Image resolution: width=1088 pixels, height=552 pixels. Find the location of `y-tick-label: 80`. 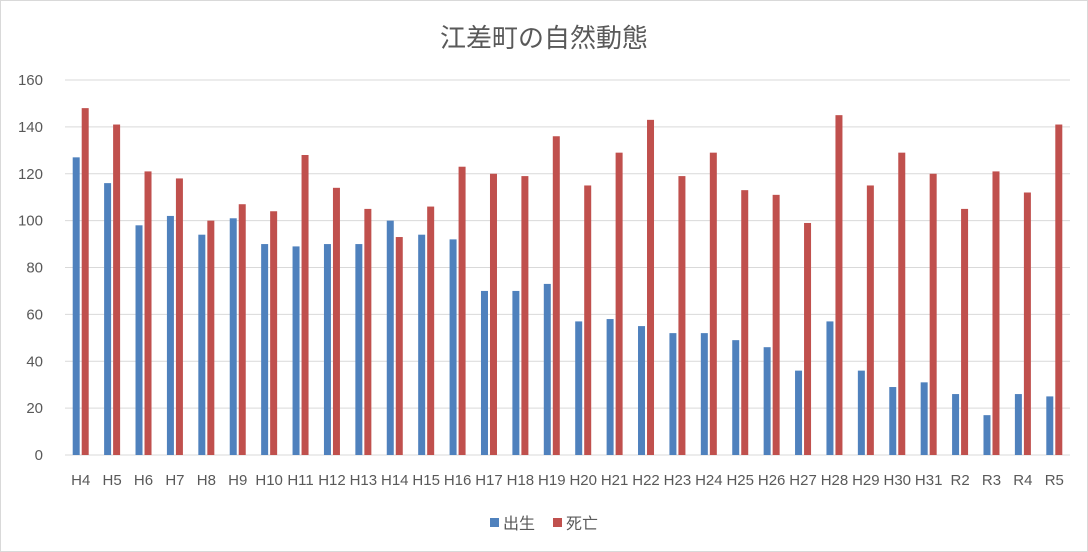

y-tick-label: 80 is located at coordinates (34, 268).